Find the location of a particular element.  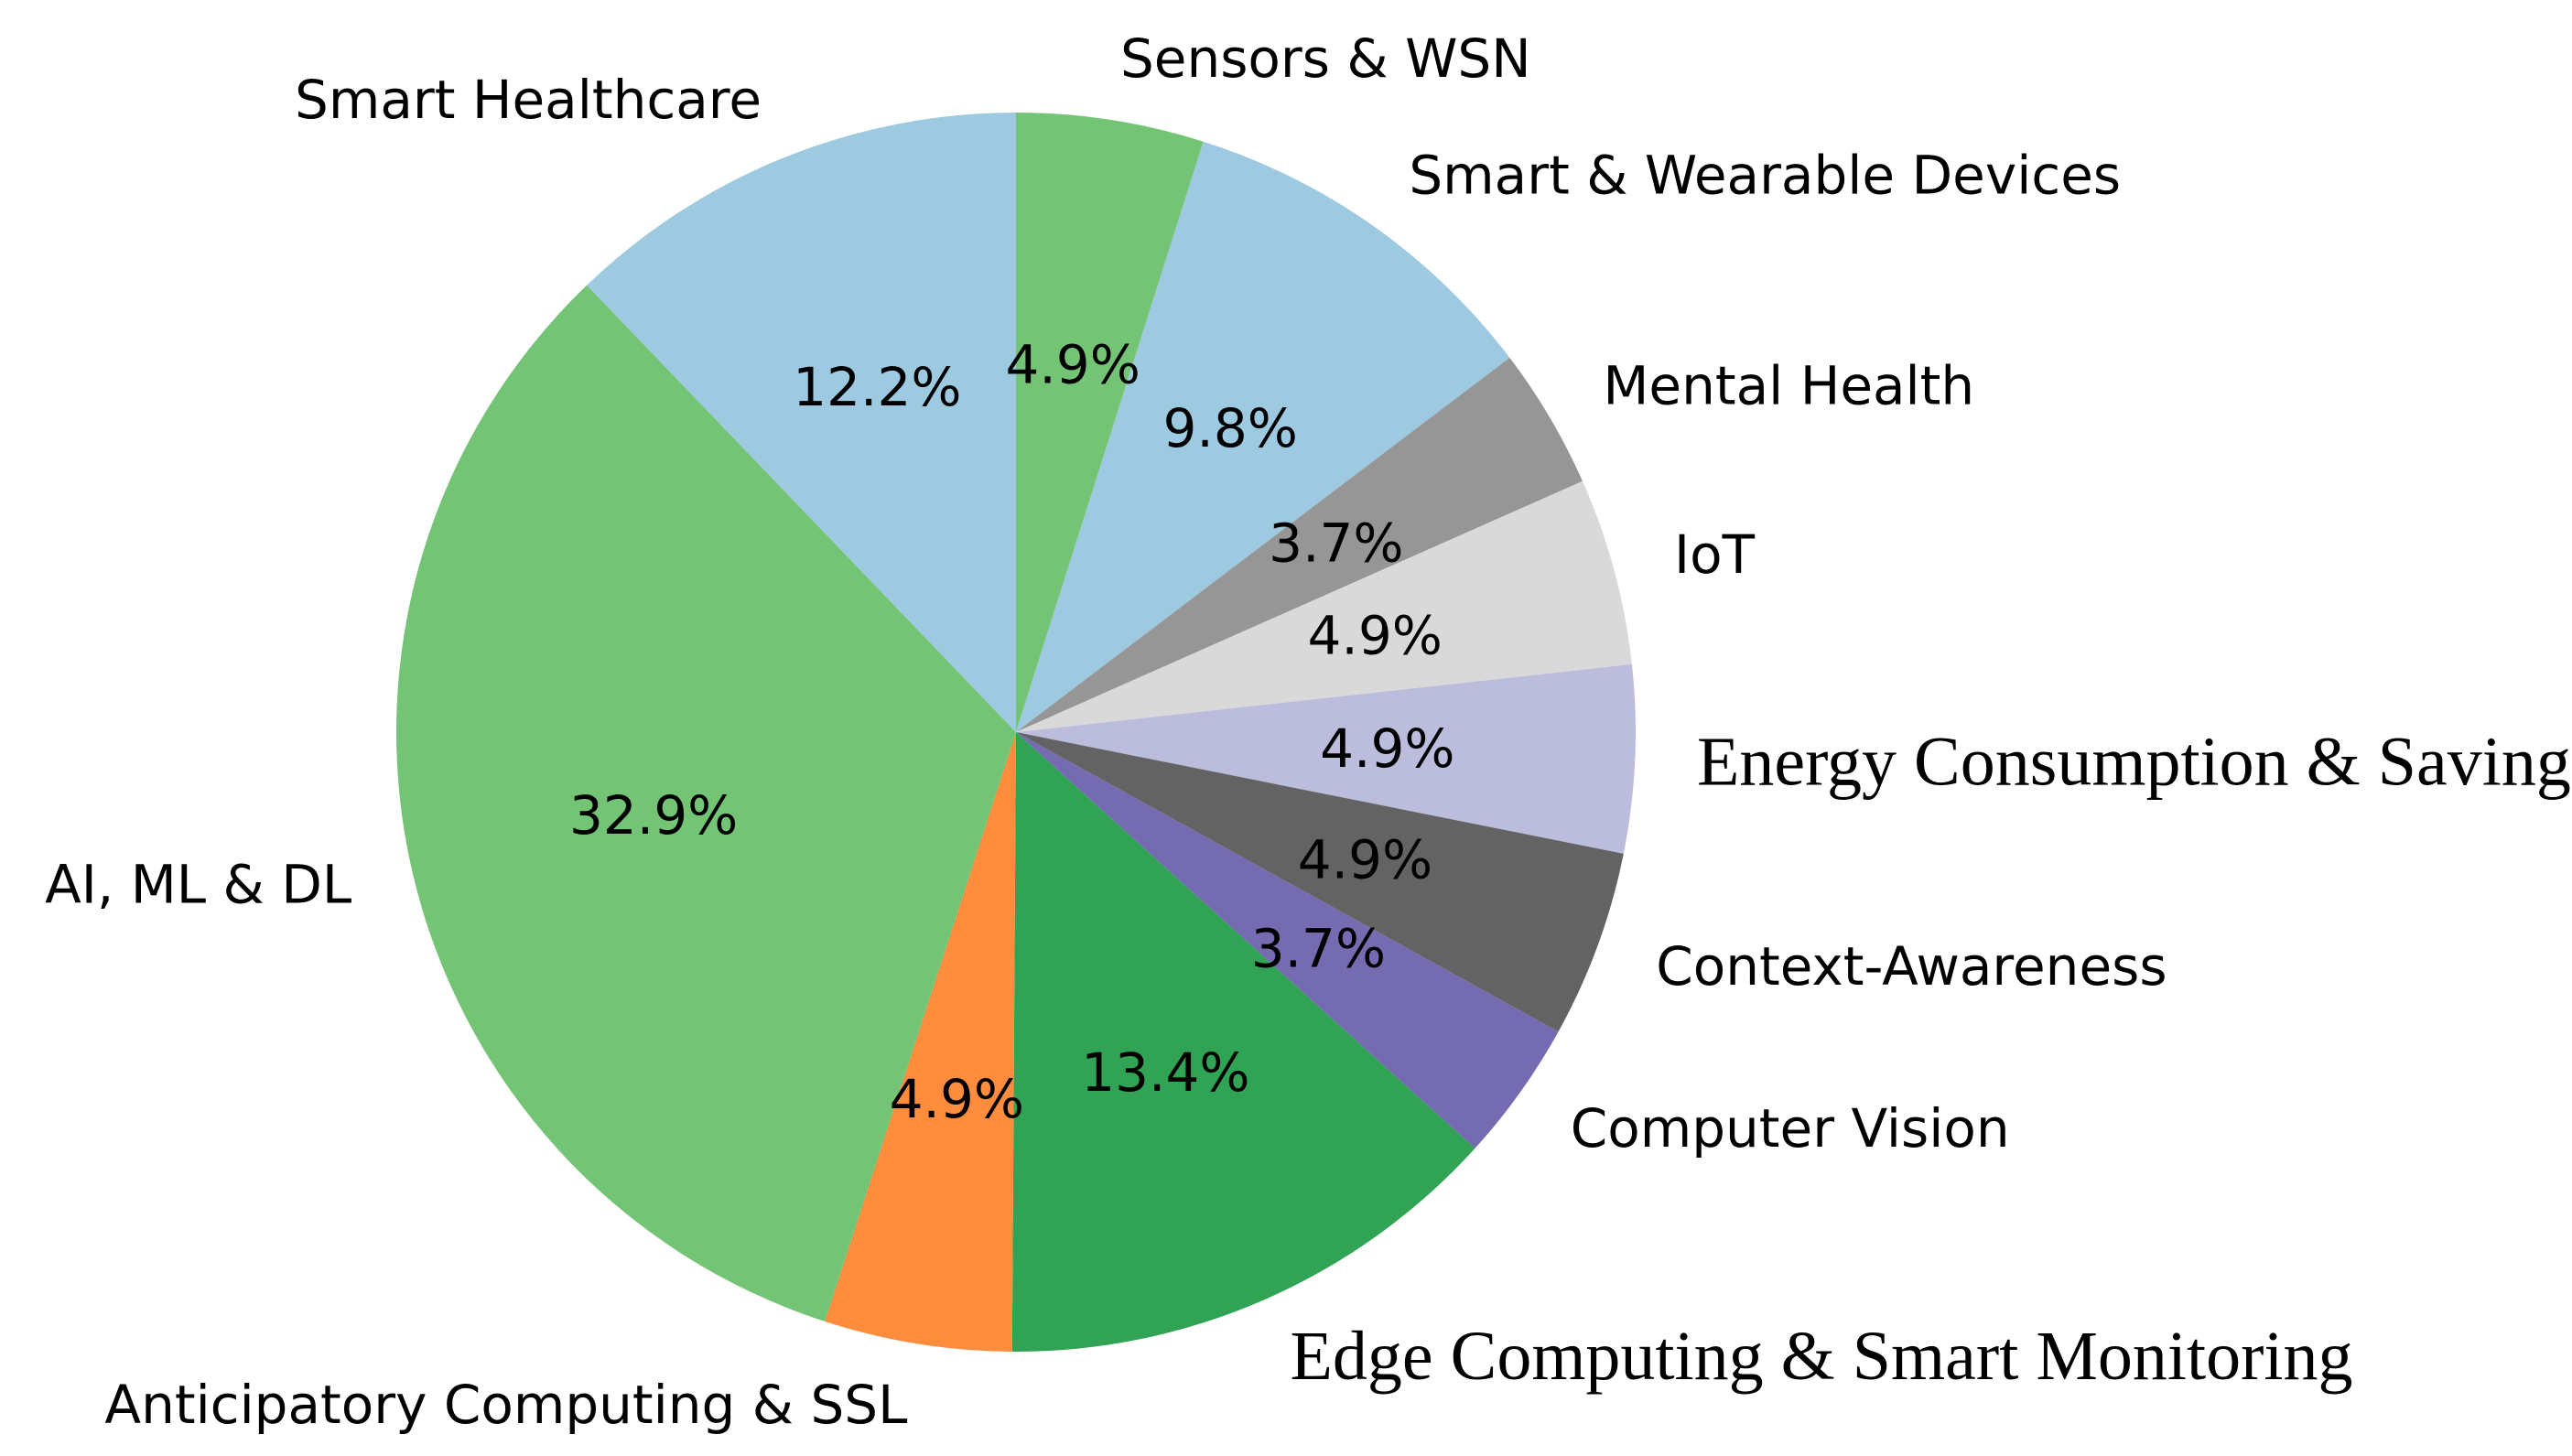

category-label-sensors-wsn: Sensors & WSN is located at coordinates (1325, 58).